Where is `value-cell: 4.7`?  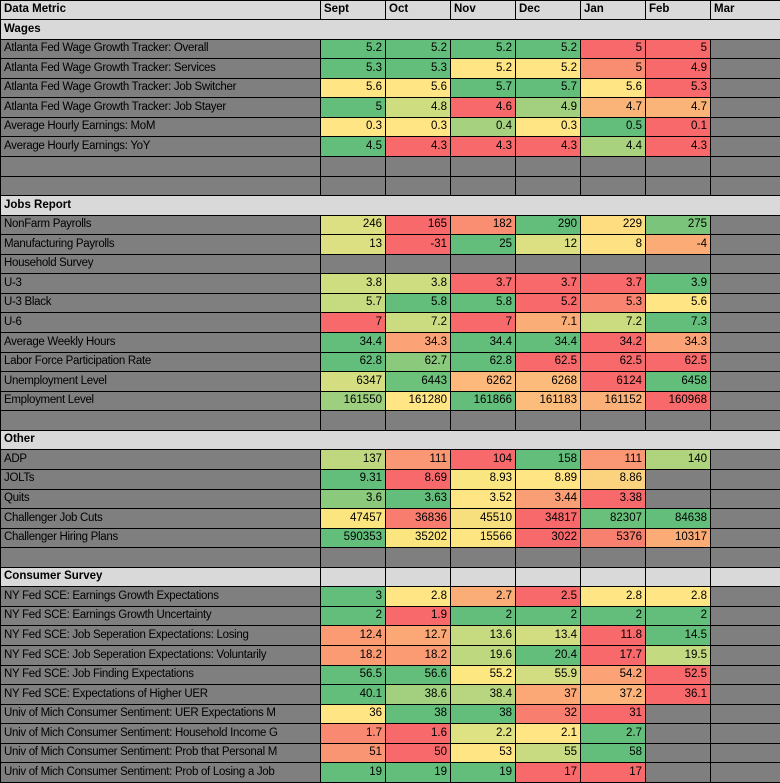 value-cell: 4.7 is located at coordinates (613, 107).